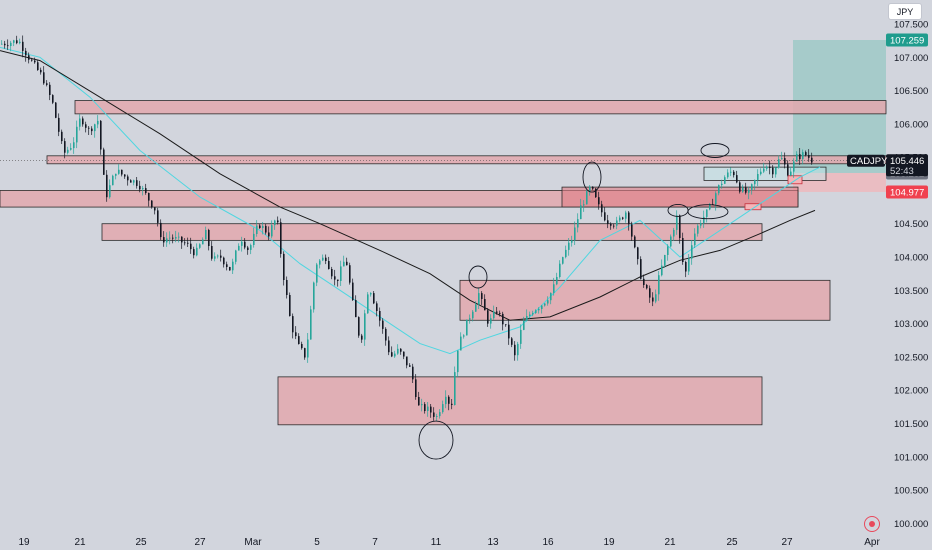  Describe the element at coordinates (911, 124) in the screenshot. I see `y-tick-label: 106.000` at that location.